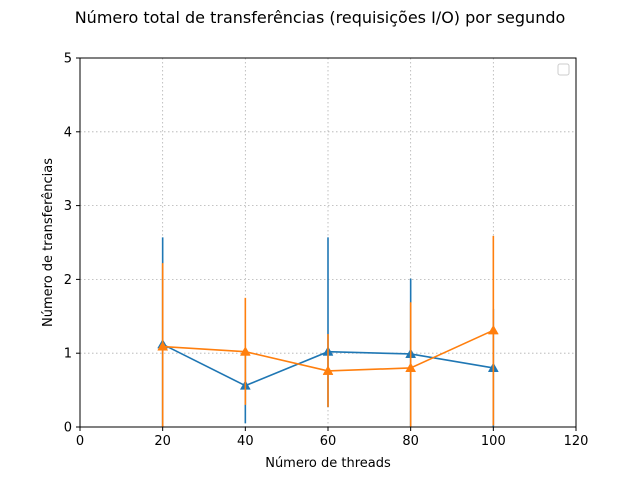 This screenshot has height=480, width=640. I want to click on y-tick-label: 3, so click(68, 206).